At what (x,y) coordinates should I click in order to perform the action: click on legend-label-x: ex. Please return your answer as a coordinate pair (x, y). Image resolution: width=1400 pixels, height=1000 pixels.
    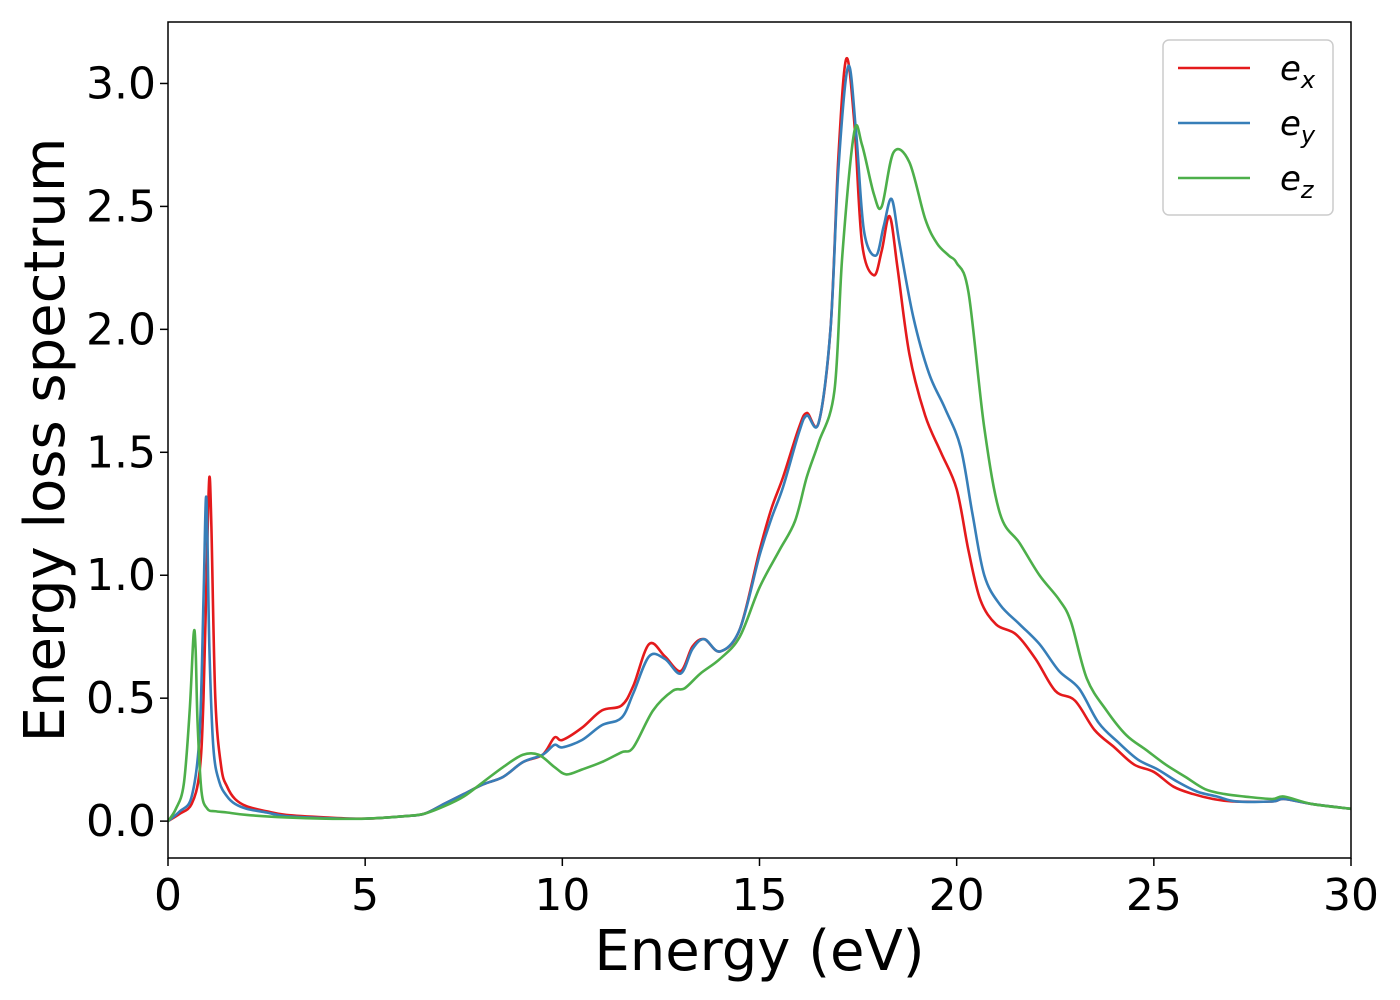
    Looking at the image, I should click on (1298, 71).